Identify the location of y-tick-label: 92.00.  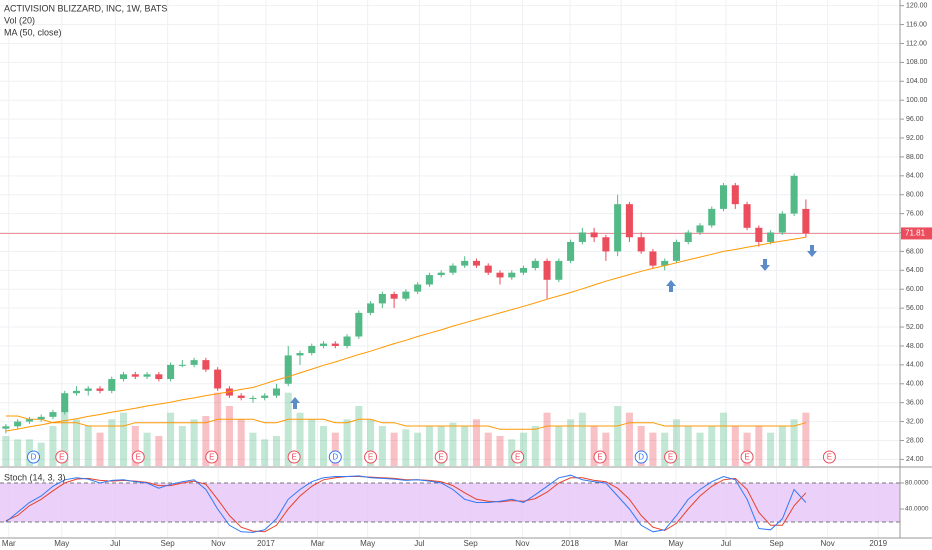
(915, 138).